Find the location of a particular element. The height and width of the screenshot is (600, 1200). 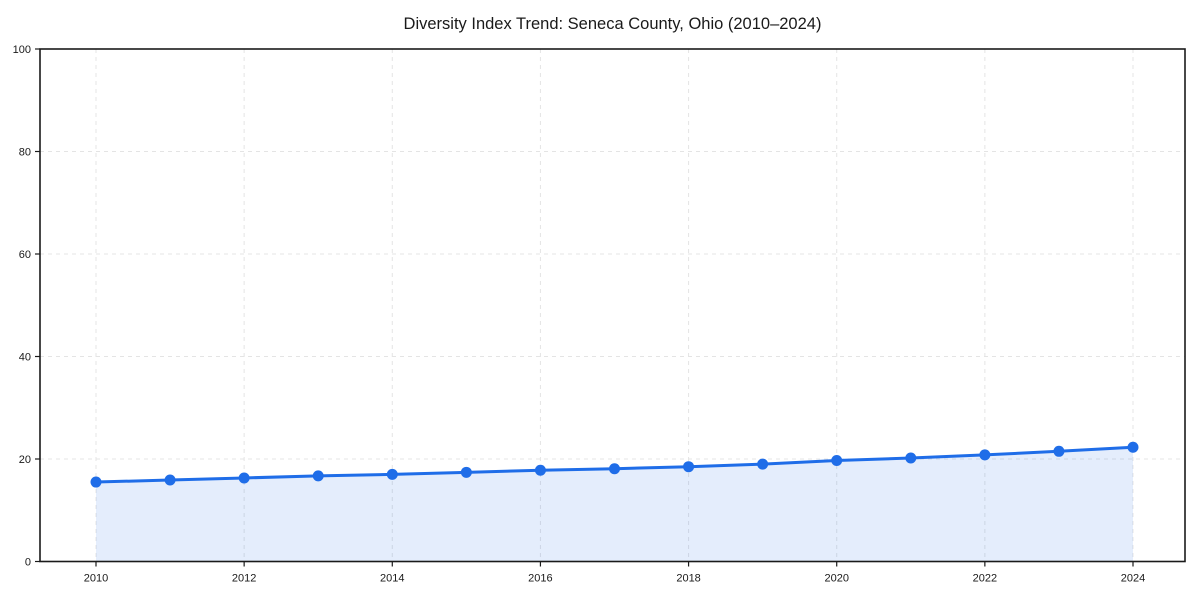

x-axis: 2010 2012 2014 2016 2018 2020 2022 2024 is located at coordinates (614, 573).